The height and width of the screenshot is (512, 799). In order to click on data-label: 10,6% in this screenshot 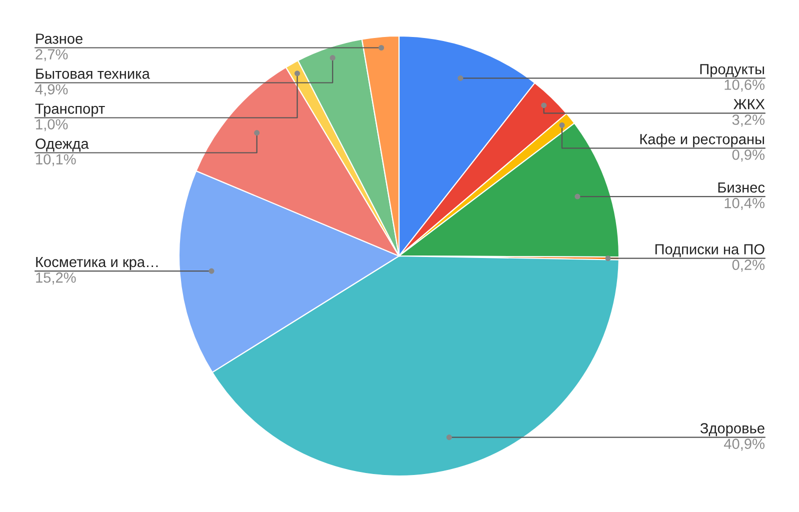, I will do `click(744, 86)`.